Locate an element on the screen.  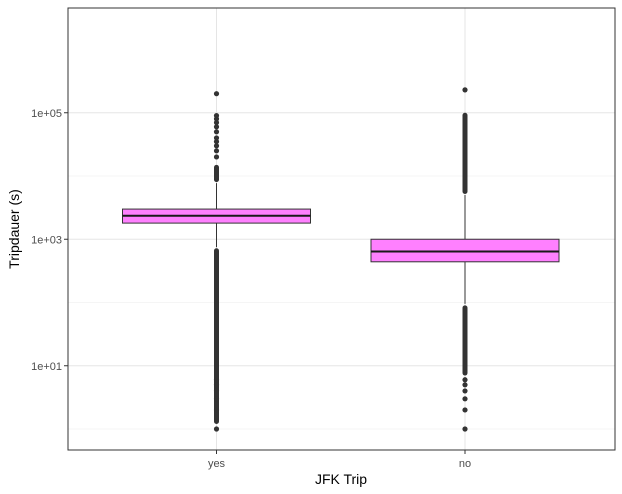
x-tick-label: no is located at coordinates (465, 464).